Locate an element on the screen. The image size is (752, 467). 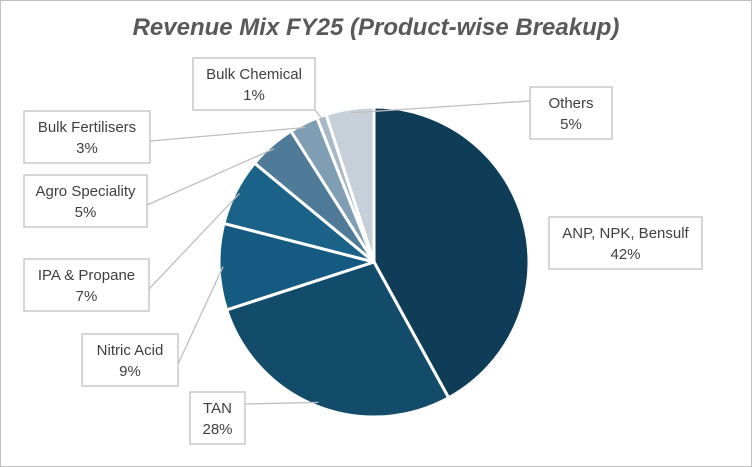
slice-value-label: 7% is located at coordinates (87, 296).